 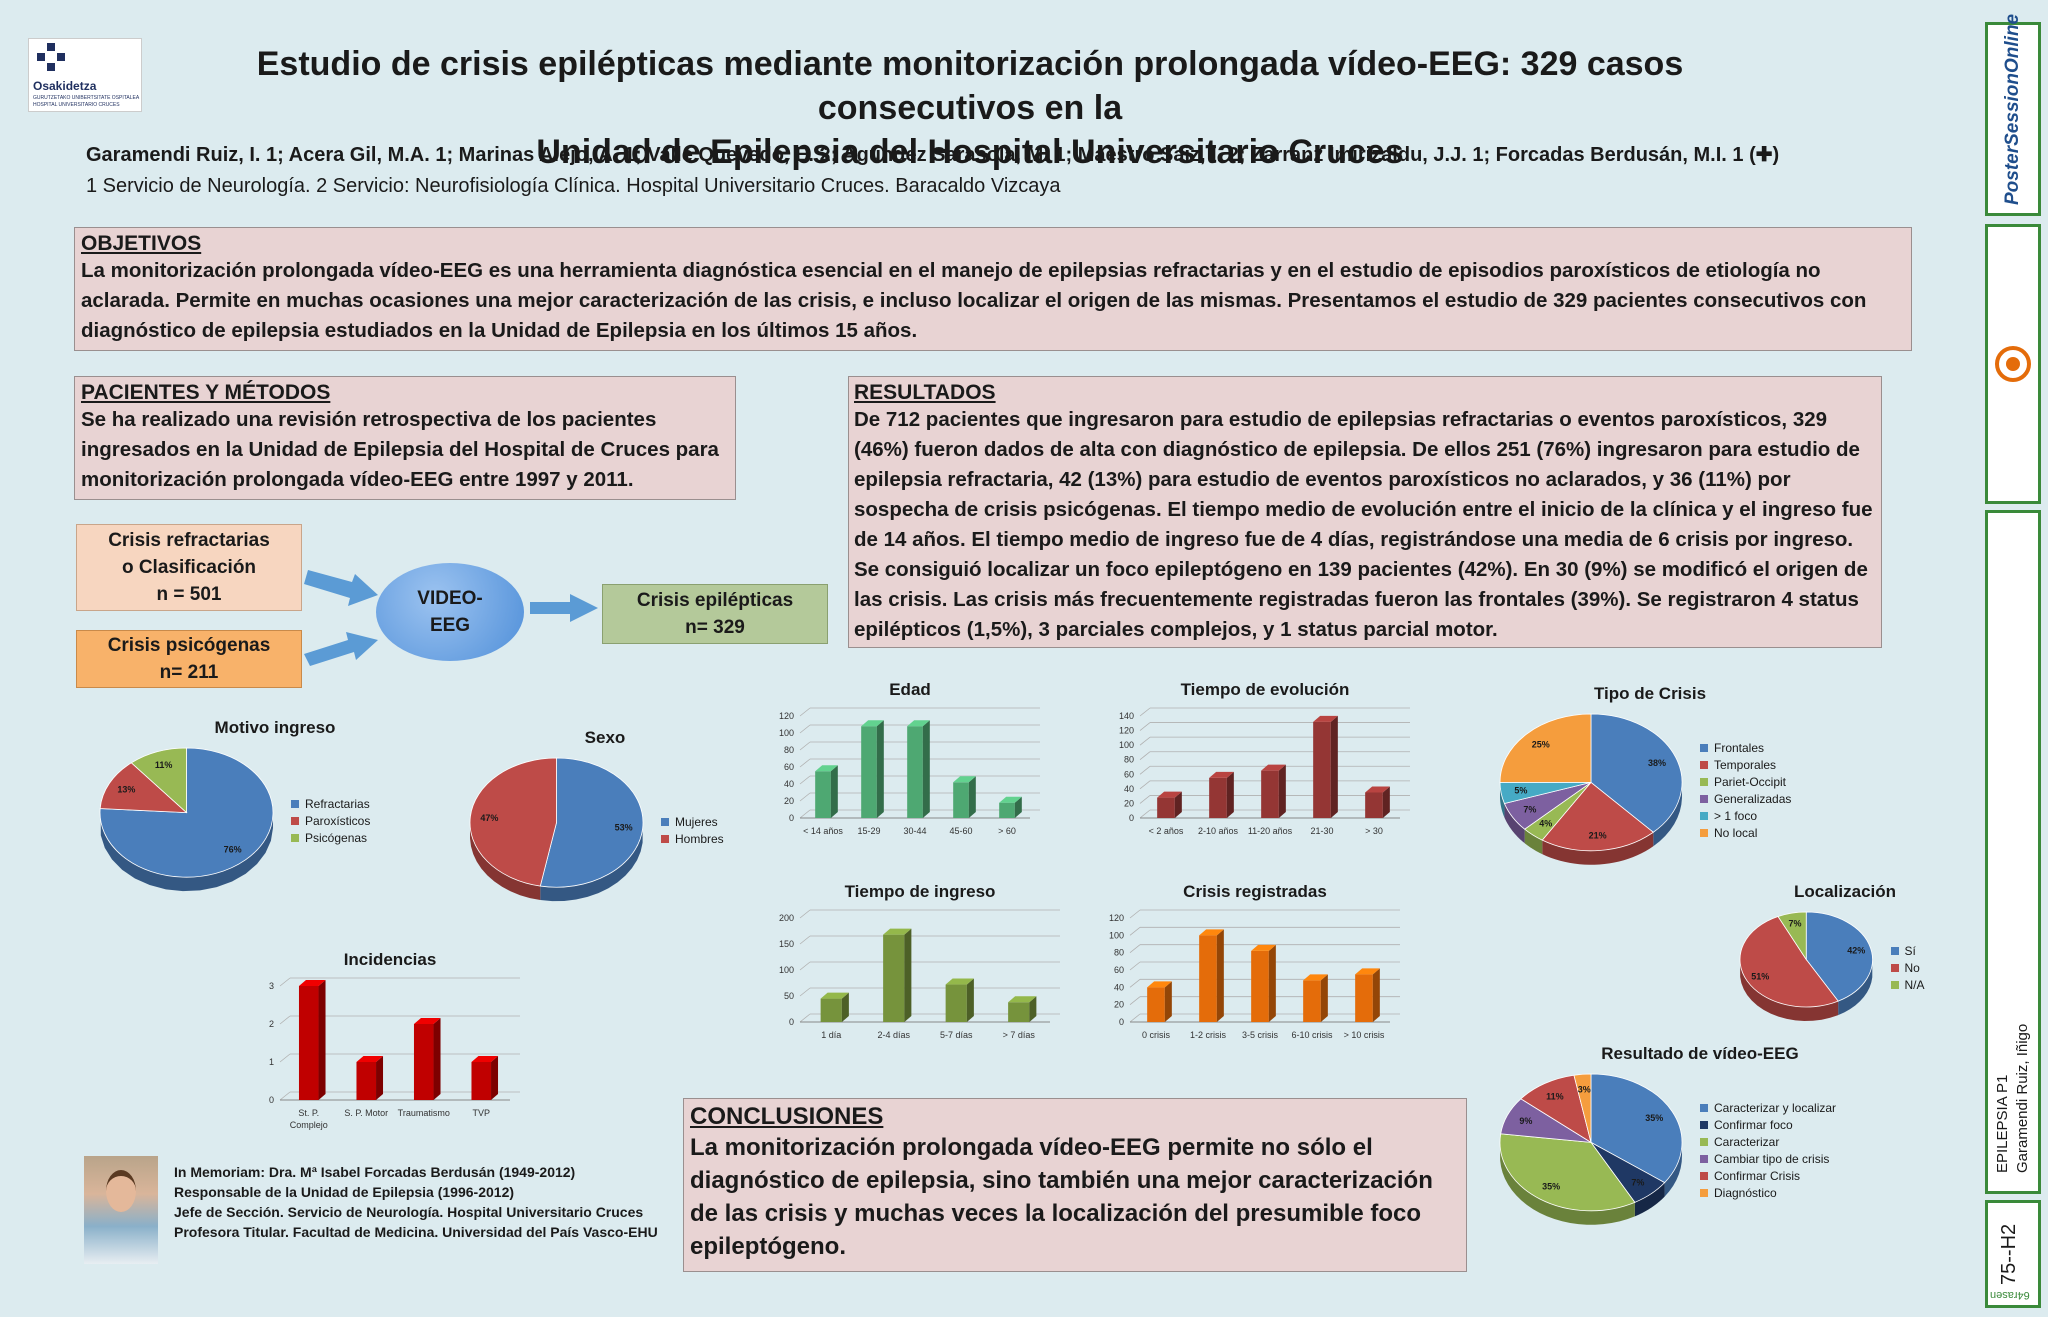 What do you see at coordinates (1910, 950) in the screenshot?
I see `legend-label: Sí` at bounding box center [1910, 950].